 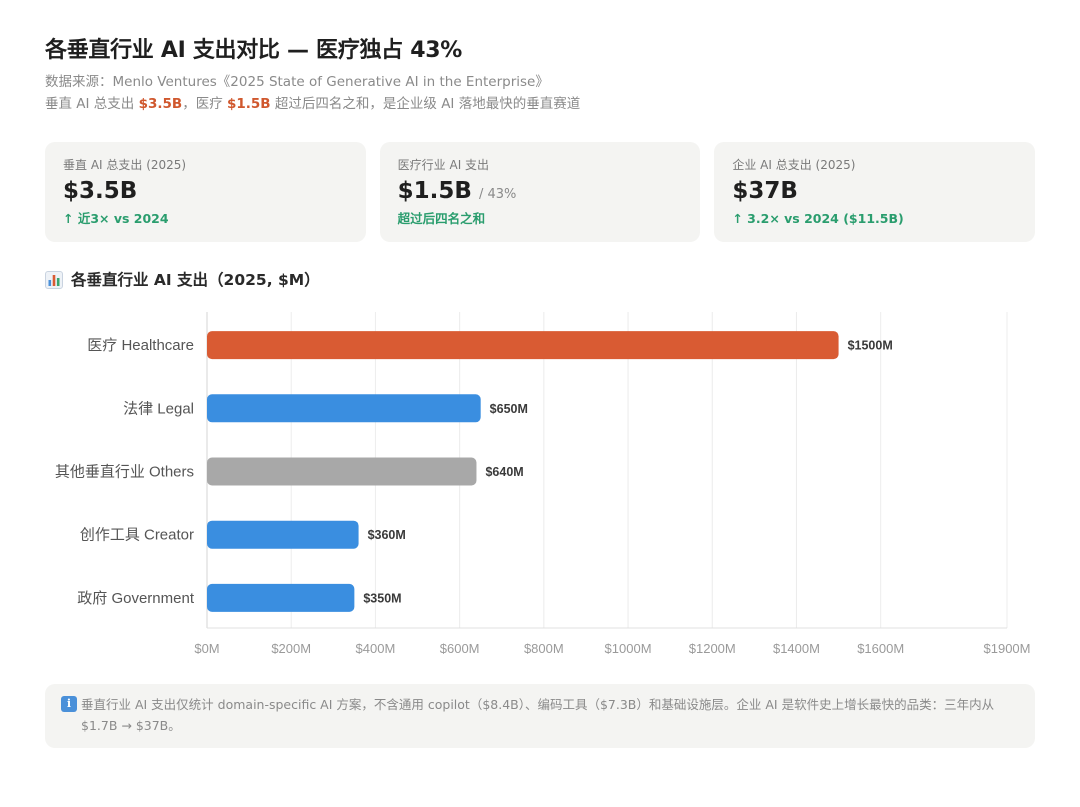 What do you see at coordinates (870, 346) in the screenshot?
I see `value-label: $1500M` at bounding box center [870, 346].